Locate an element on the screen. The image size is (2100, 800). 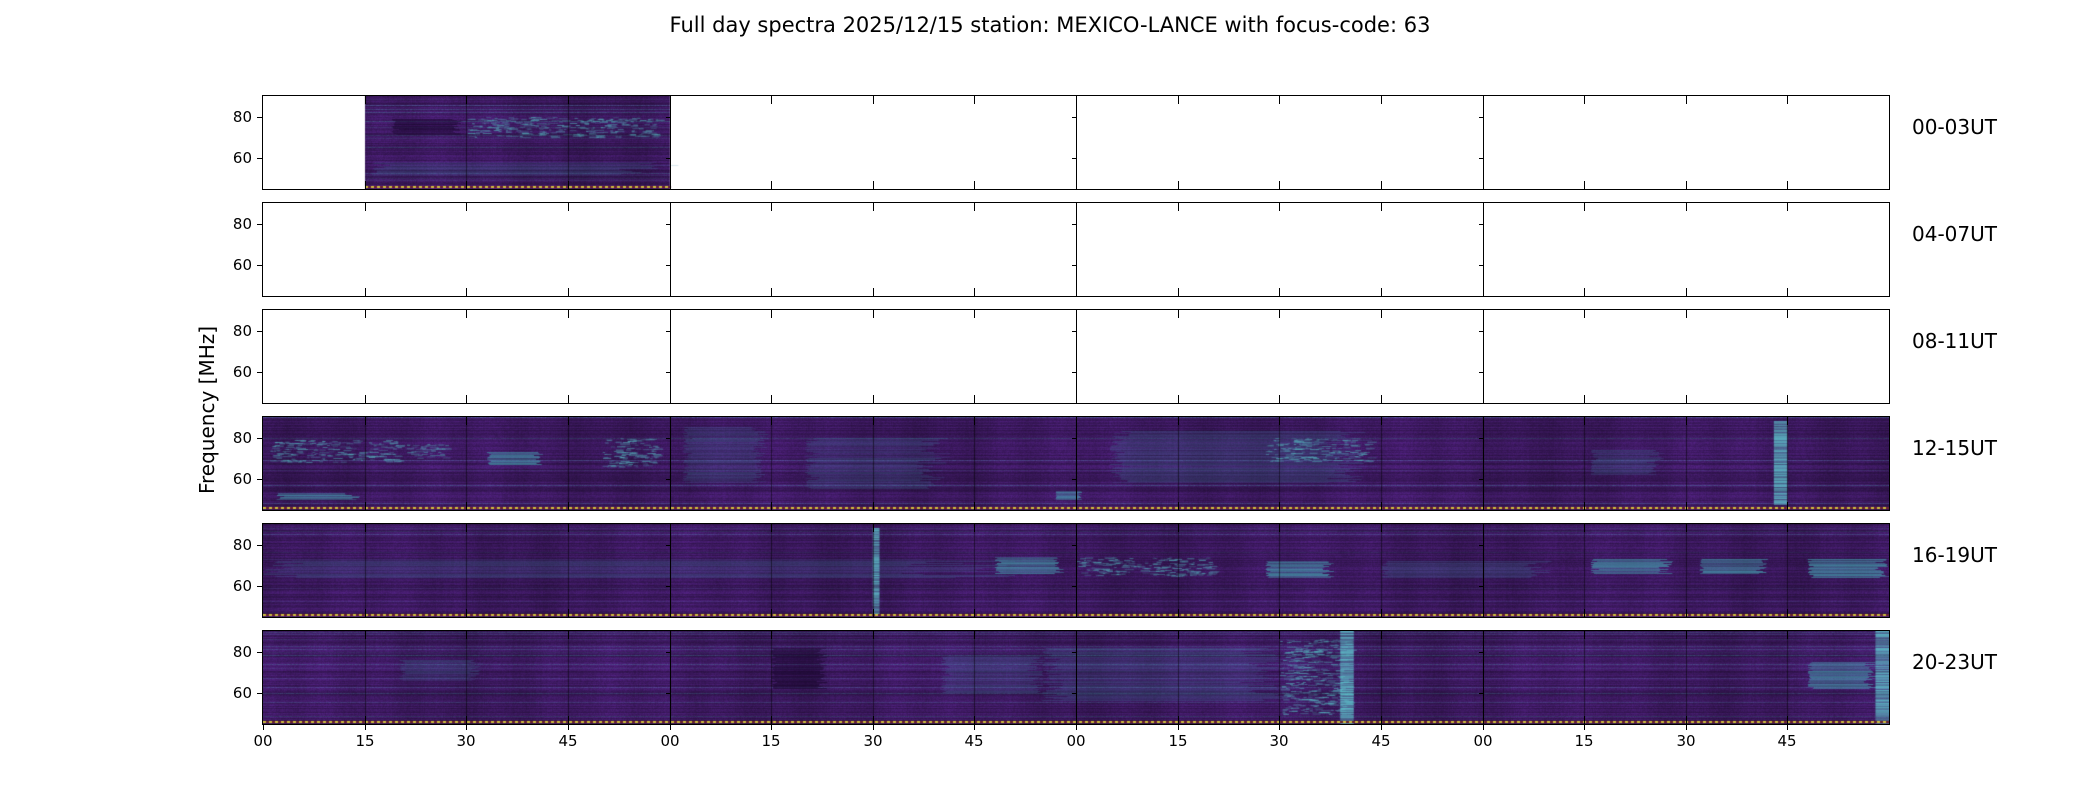
spectrogram-panel-20-23UT is located at coordinates (1076, 677).